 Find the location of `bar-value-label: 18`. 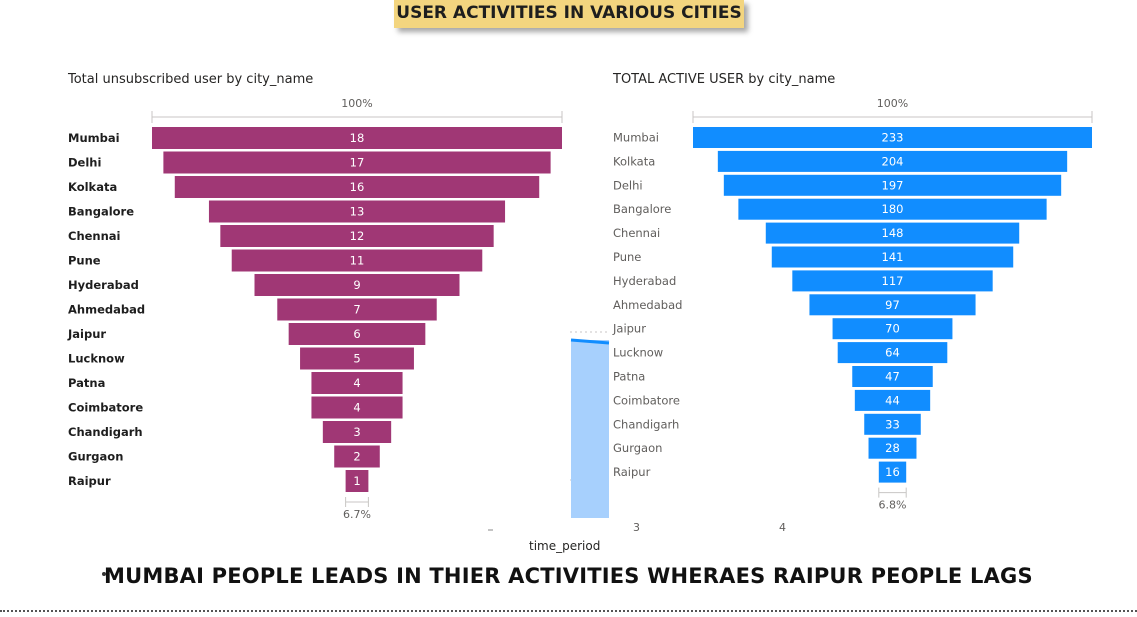

bar-value-label: 18 is located at coordinates (357, 138).